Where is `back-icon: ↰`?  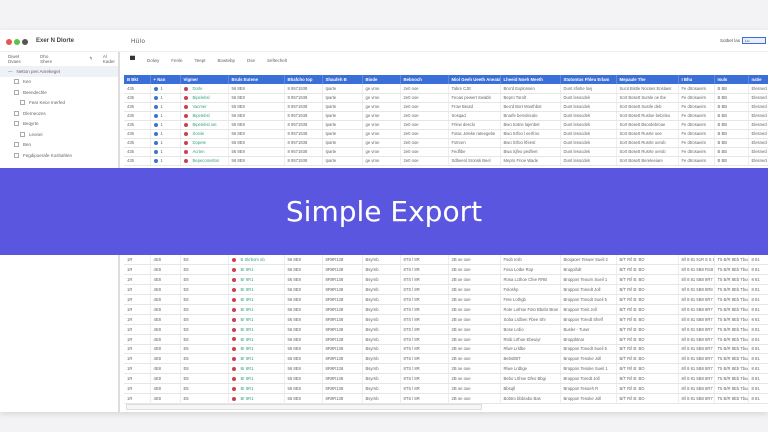
back-icon: ↰ is located at coordinates (91, 58).